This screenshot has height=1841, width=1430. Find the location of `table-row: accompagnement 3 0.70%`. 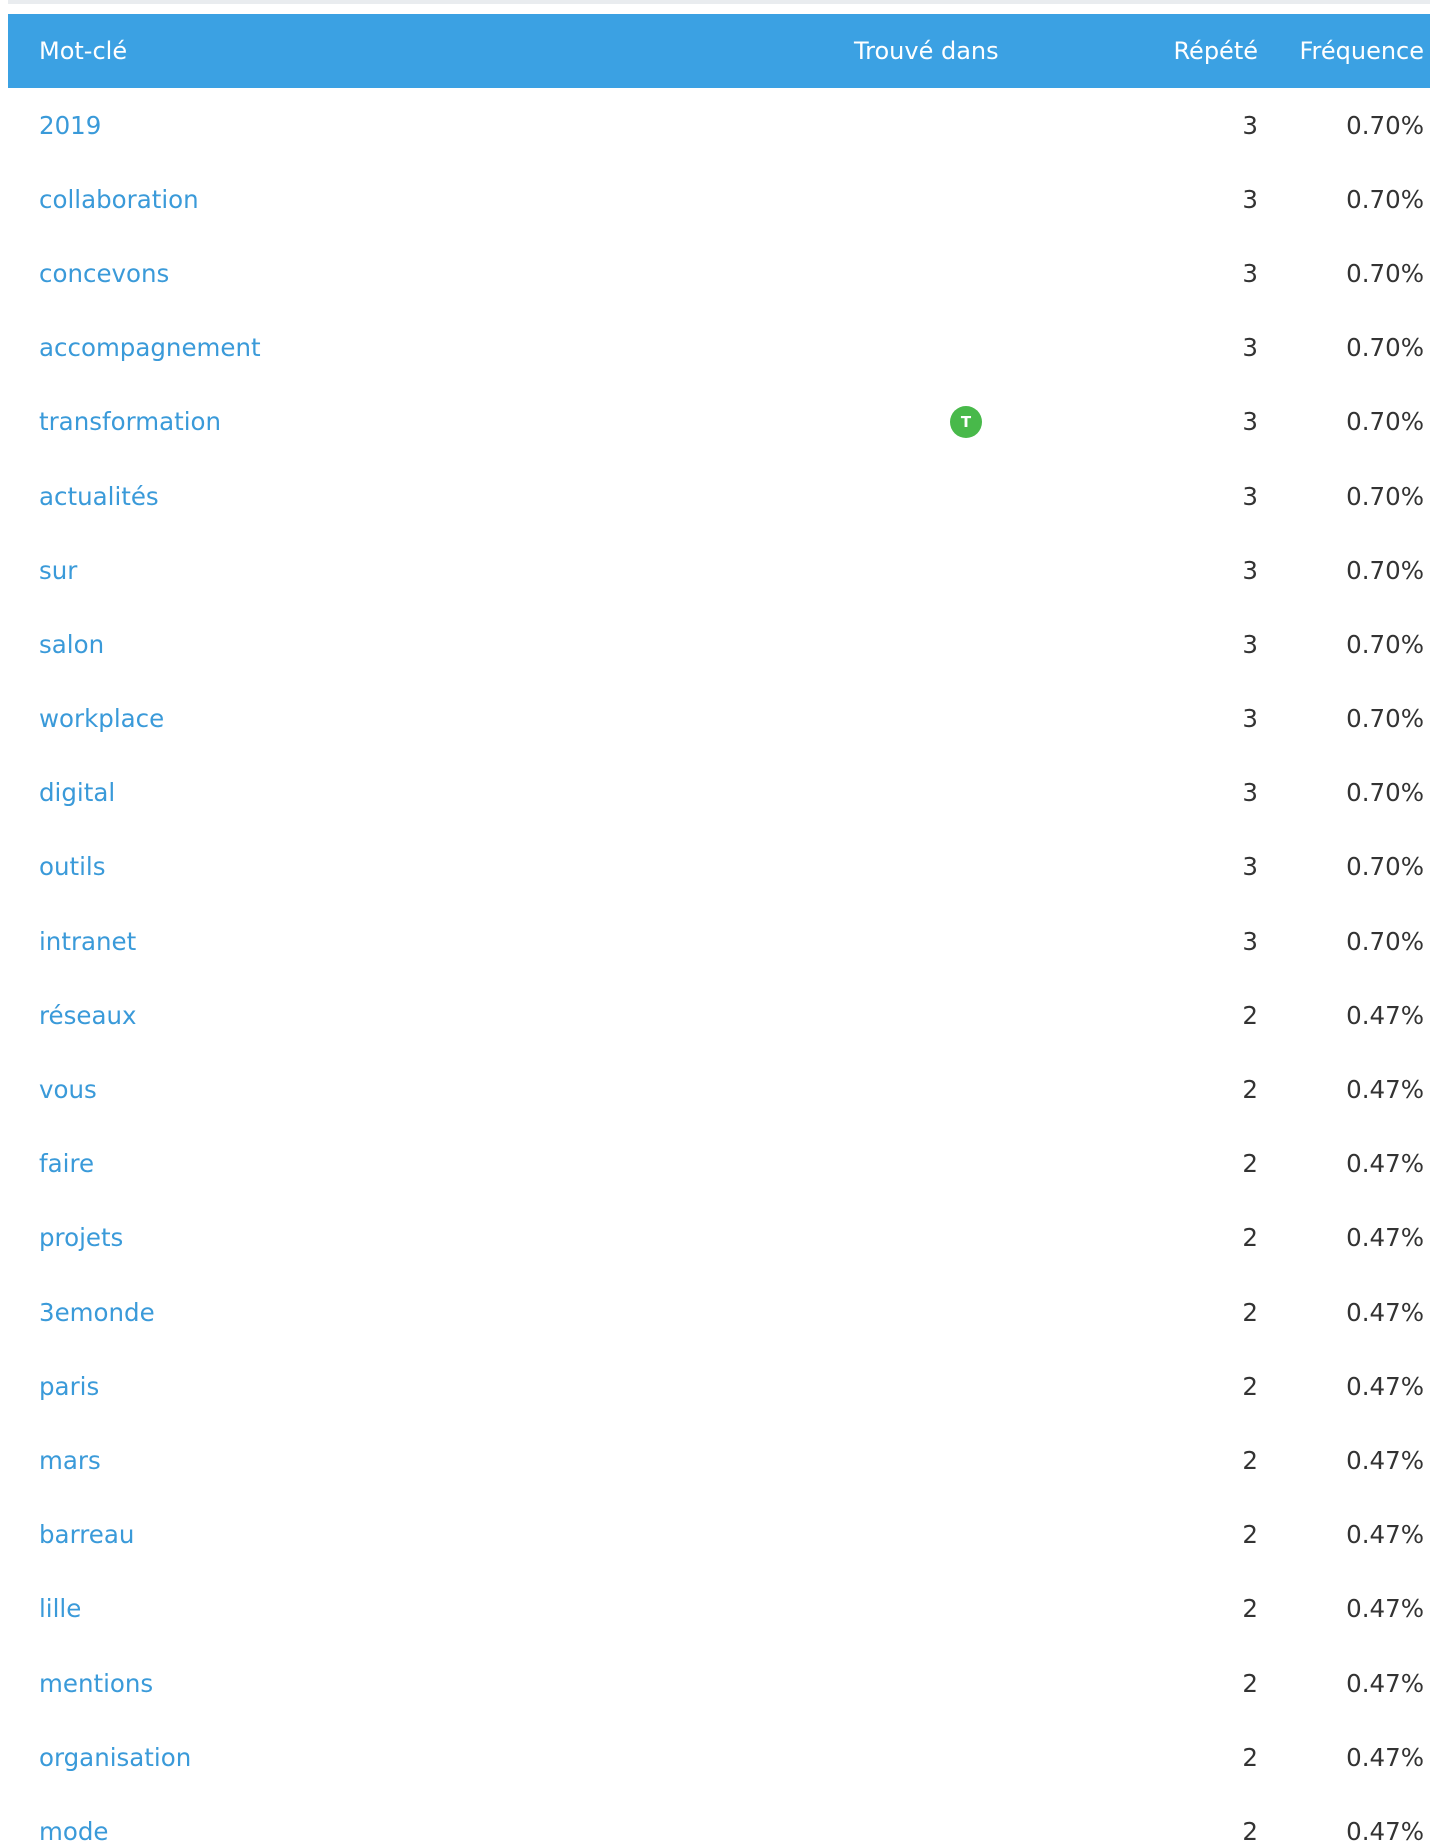

table-row: accompagnement 3 0.70% is located at coordinates (719, 348).